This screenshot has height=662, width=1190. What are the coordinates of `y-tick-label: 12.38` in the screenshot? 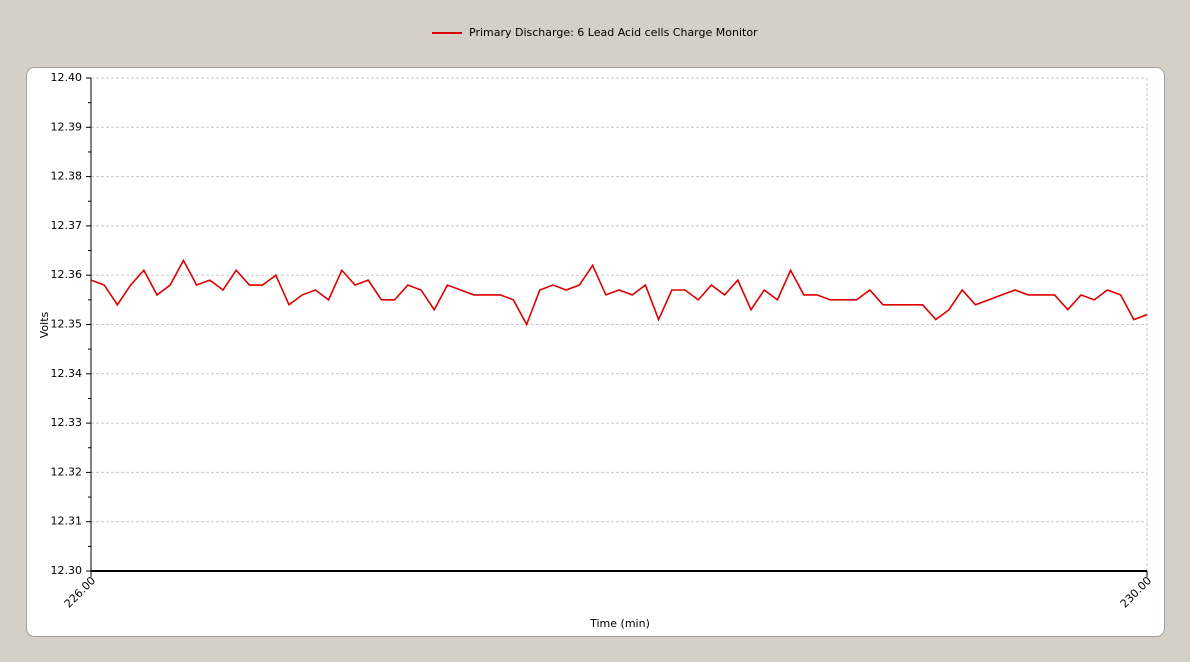 It's located at (67, 176).